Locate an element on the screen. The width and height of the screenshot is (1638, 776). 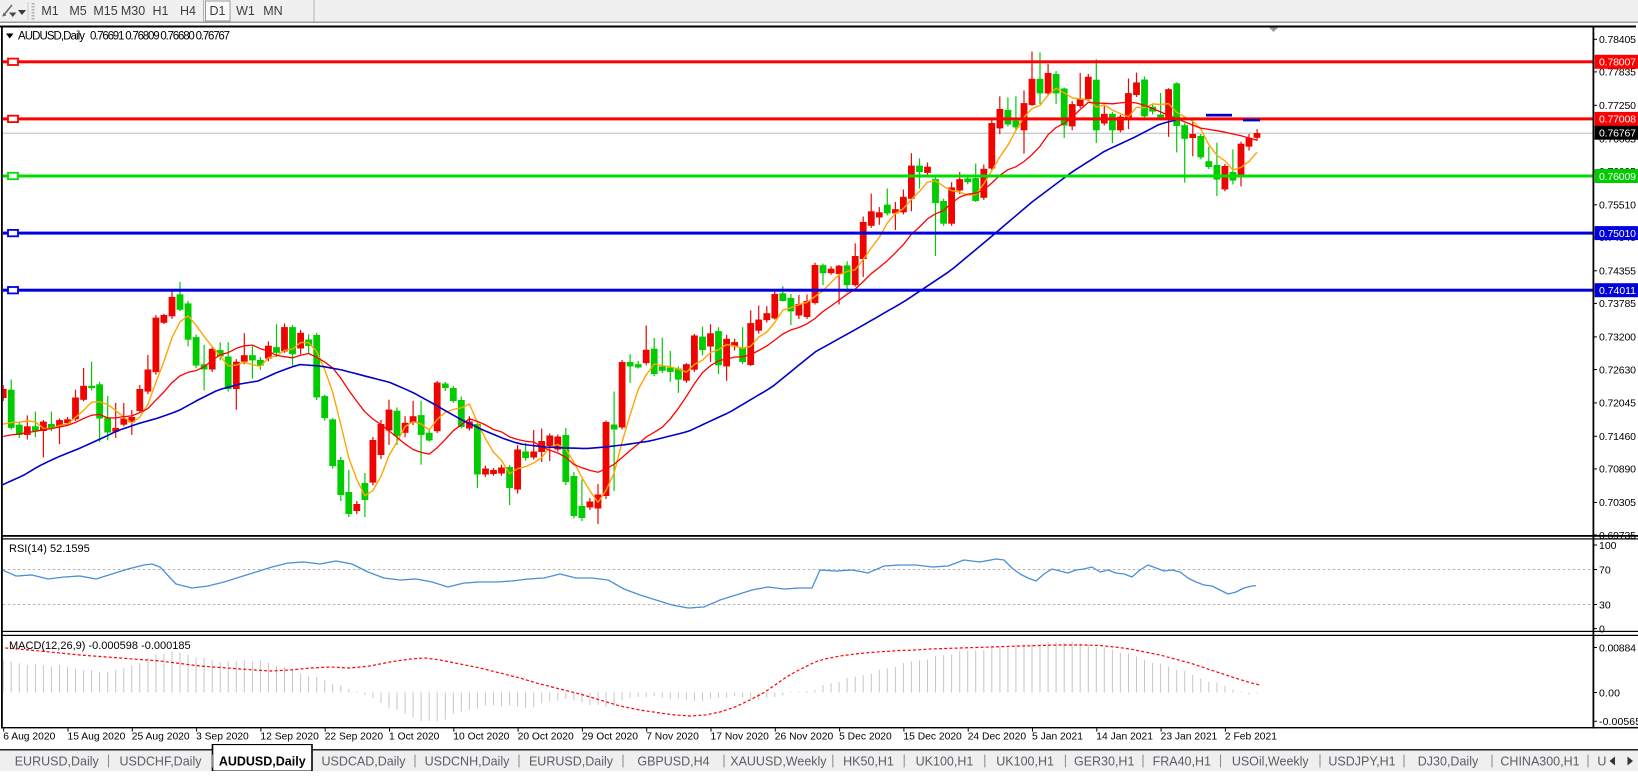
svg-text: 0.73200 is located at coordinates (1617, 338).